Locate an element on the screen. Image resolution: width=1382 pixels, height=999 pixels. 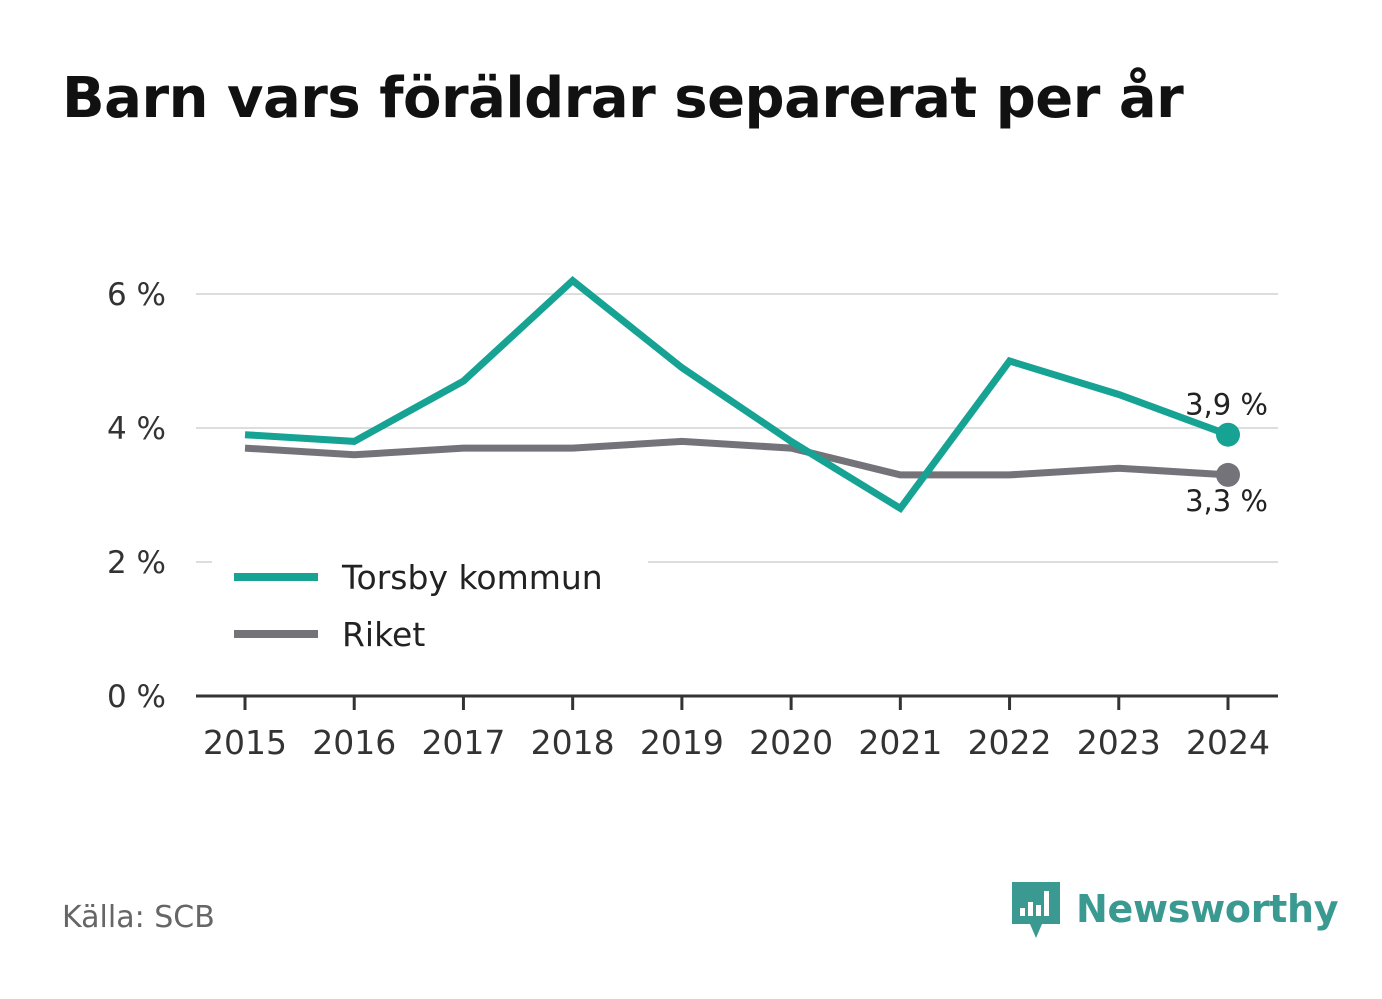
x-tick-label: 2015 is located at coordinates (245, 742).